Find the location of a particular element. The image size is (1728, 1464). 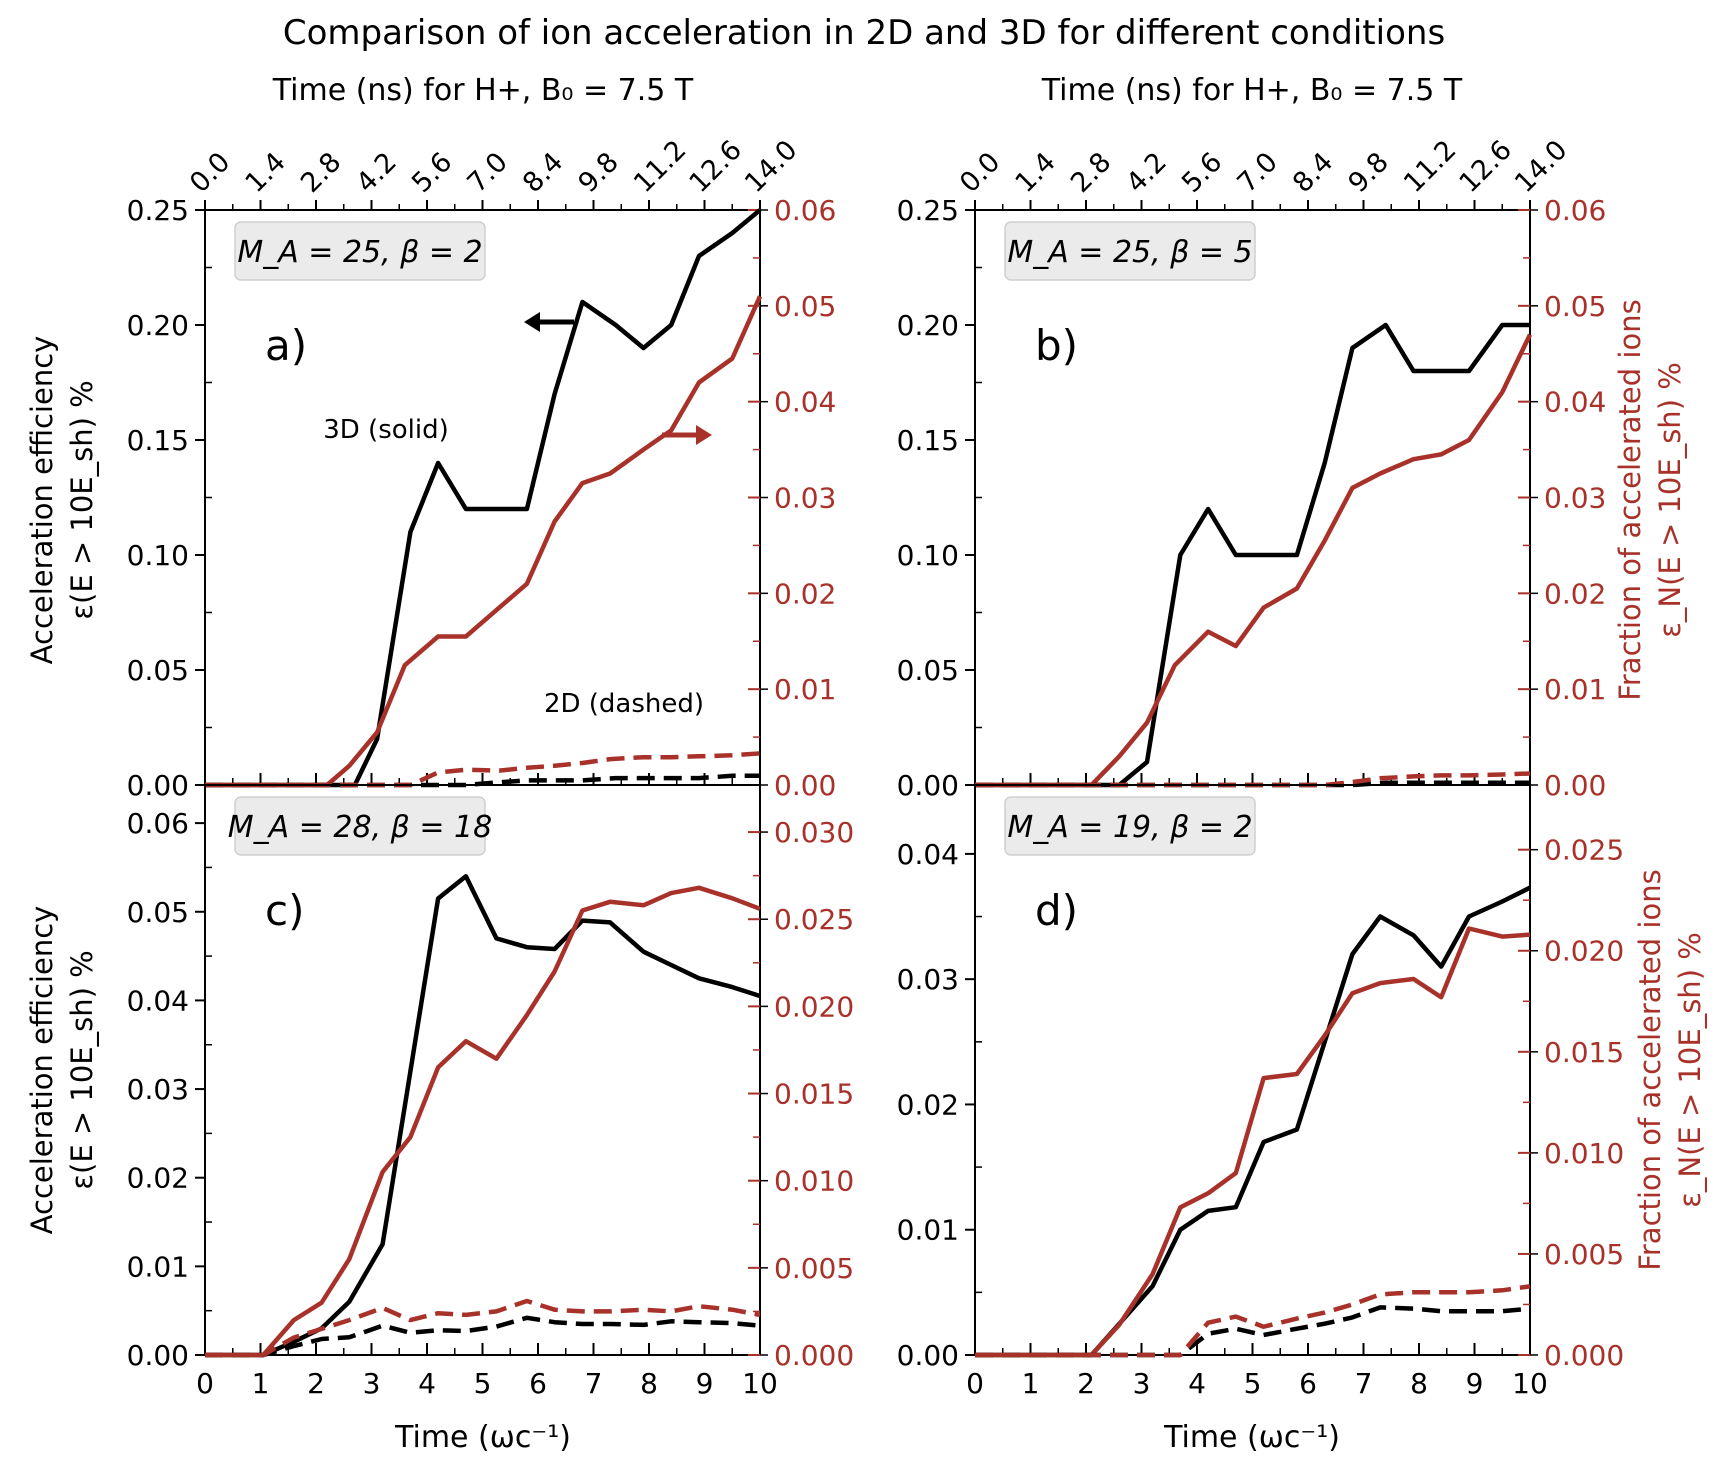

x-axis-label-left: Time (ωc⁻¹) is located at coordinates (482, 1437).